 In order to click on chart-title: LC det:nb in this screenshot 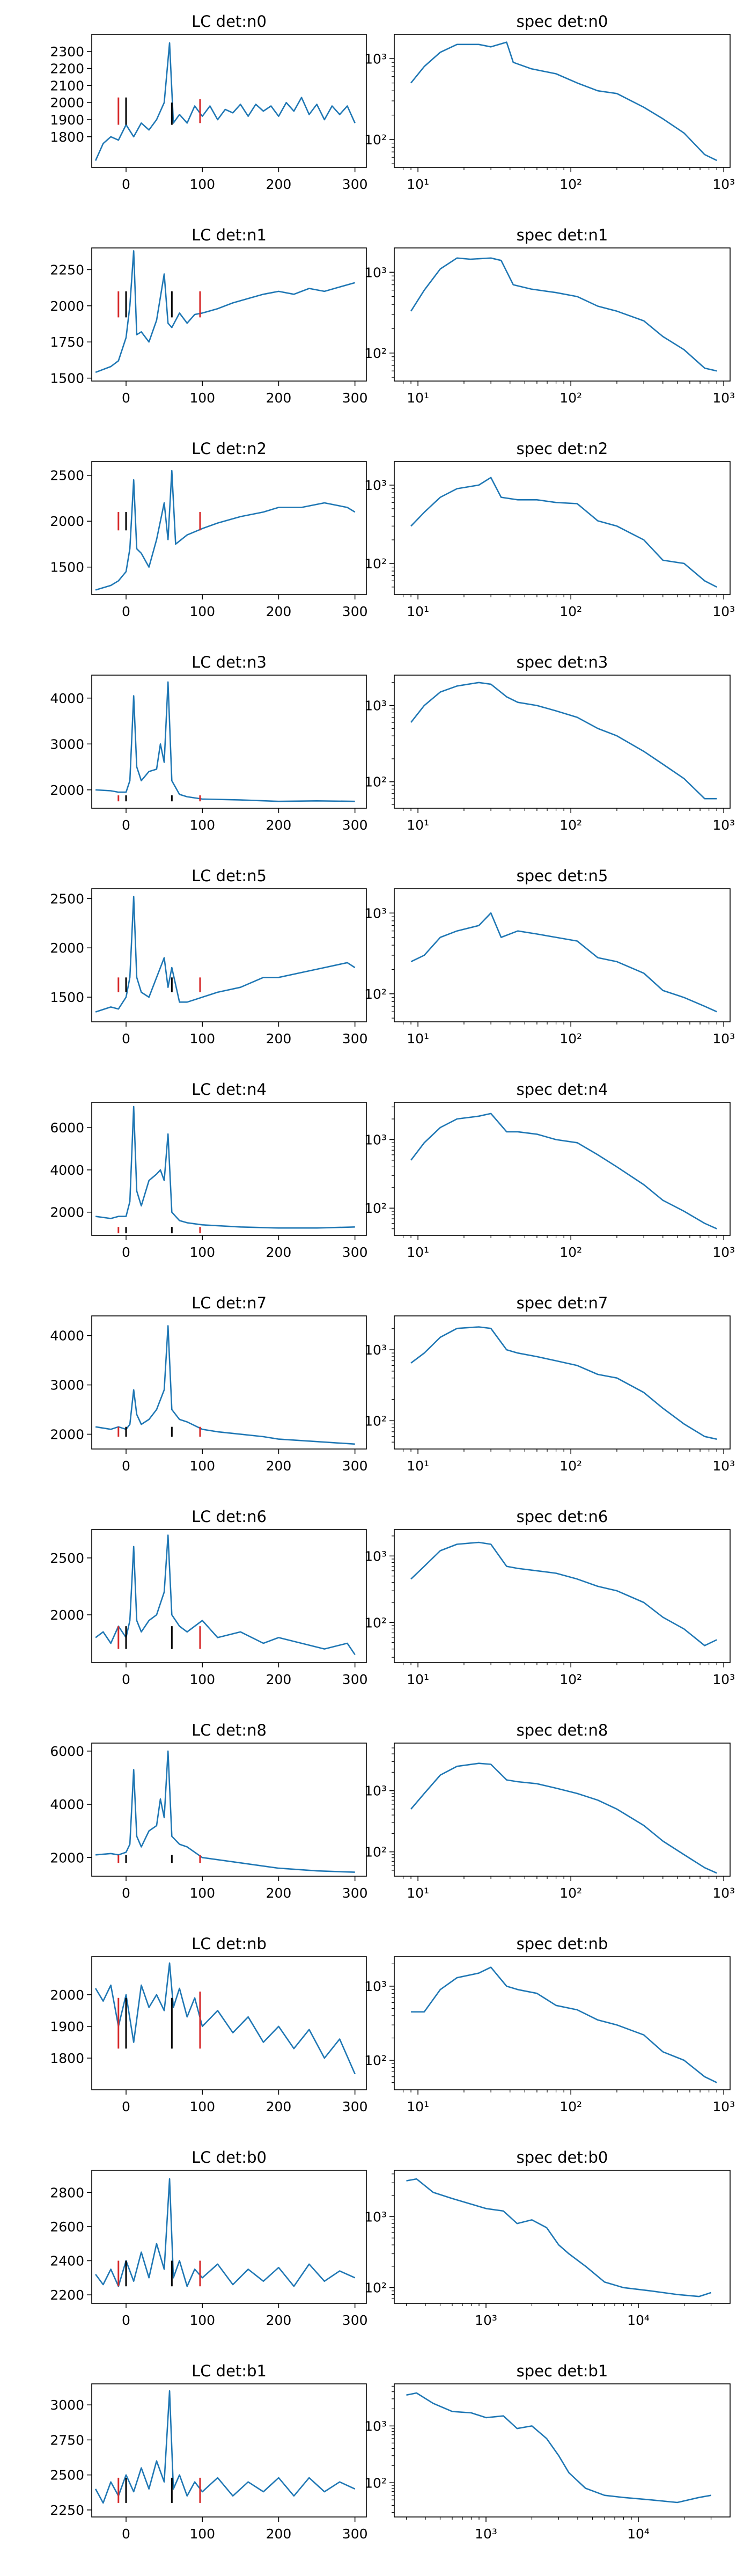, I will do `click(230, 1944)`.